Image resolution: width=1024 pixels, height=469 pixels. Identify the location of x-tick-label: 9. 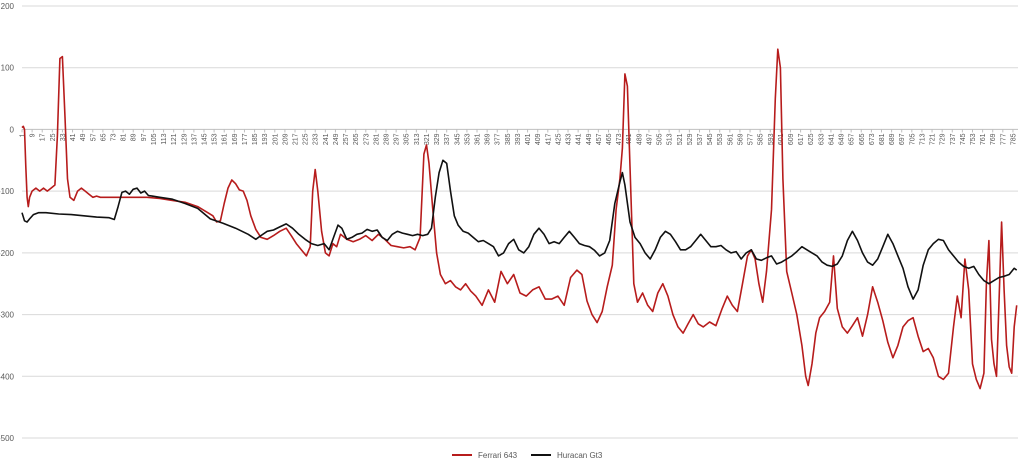
(33, 135).